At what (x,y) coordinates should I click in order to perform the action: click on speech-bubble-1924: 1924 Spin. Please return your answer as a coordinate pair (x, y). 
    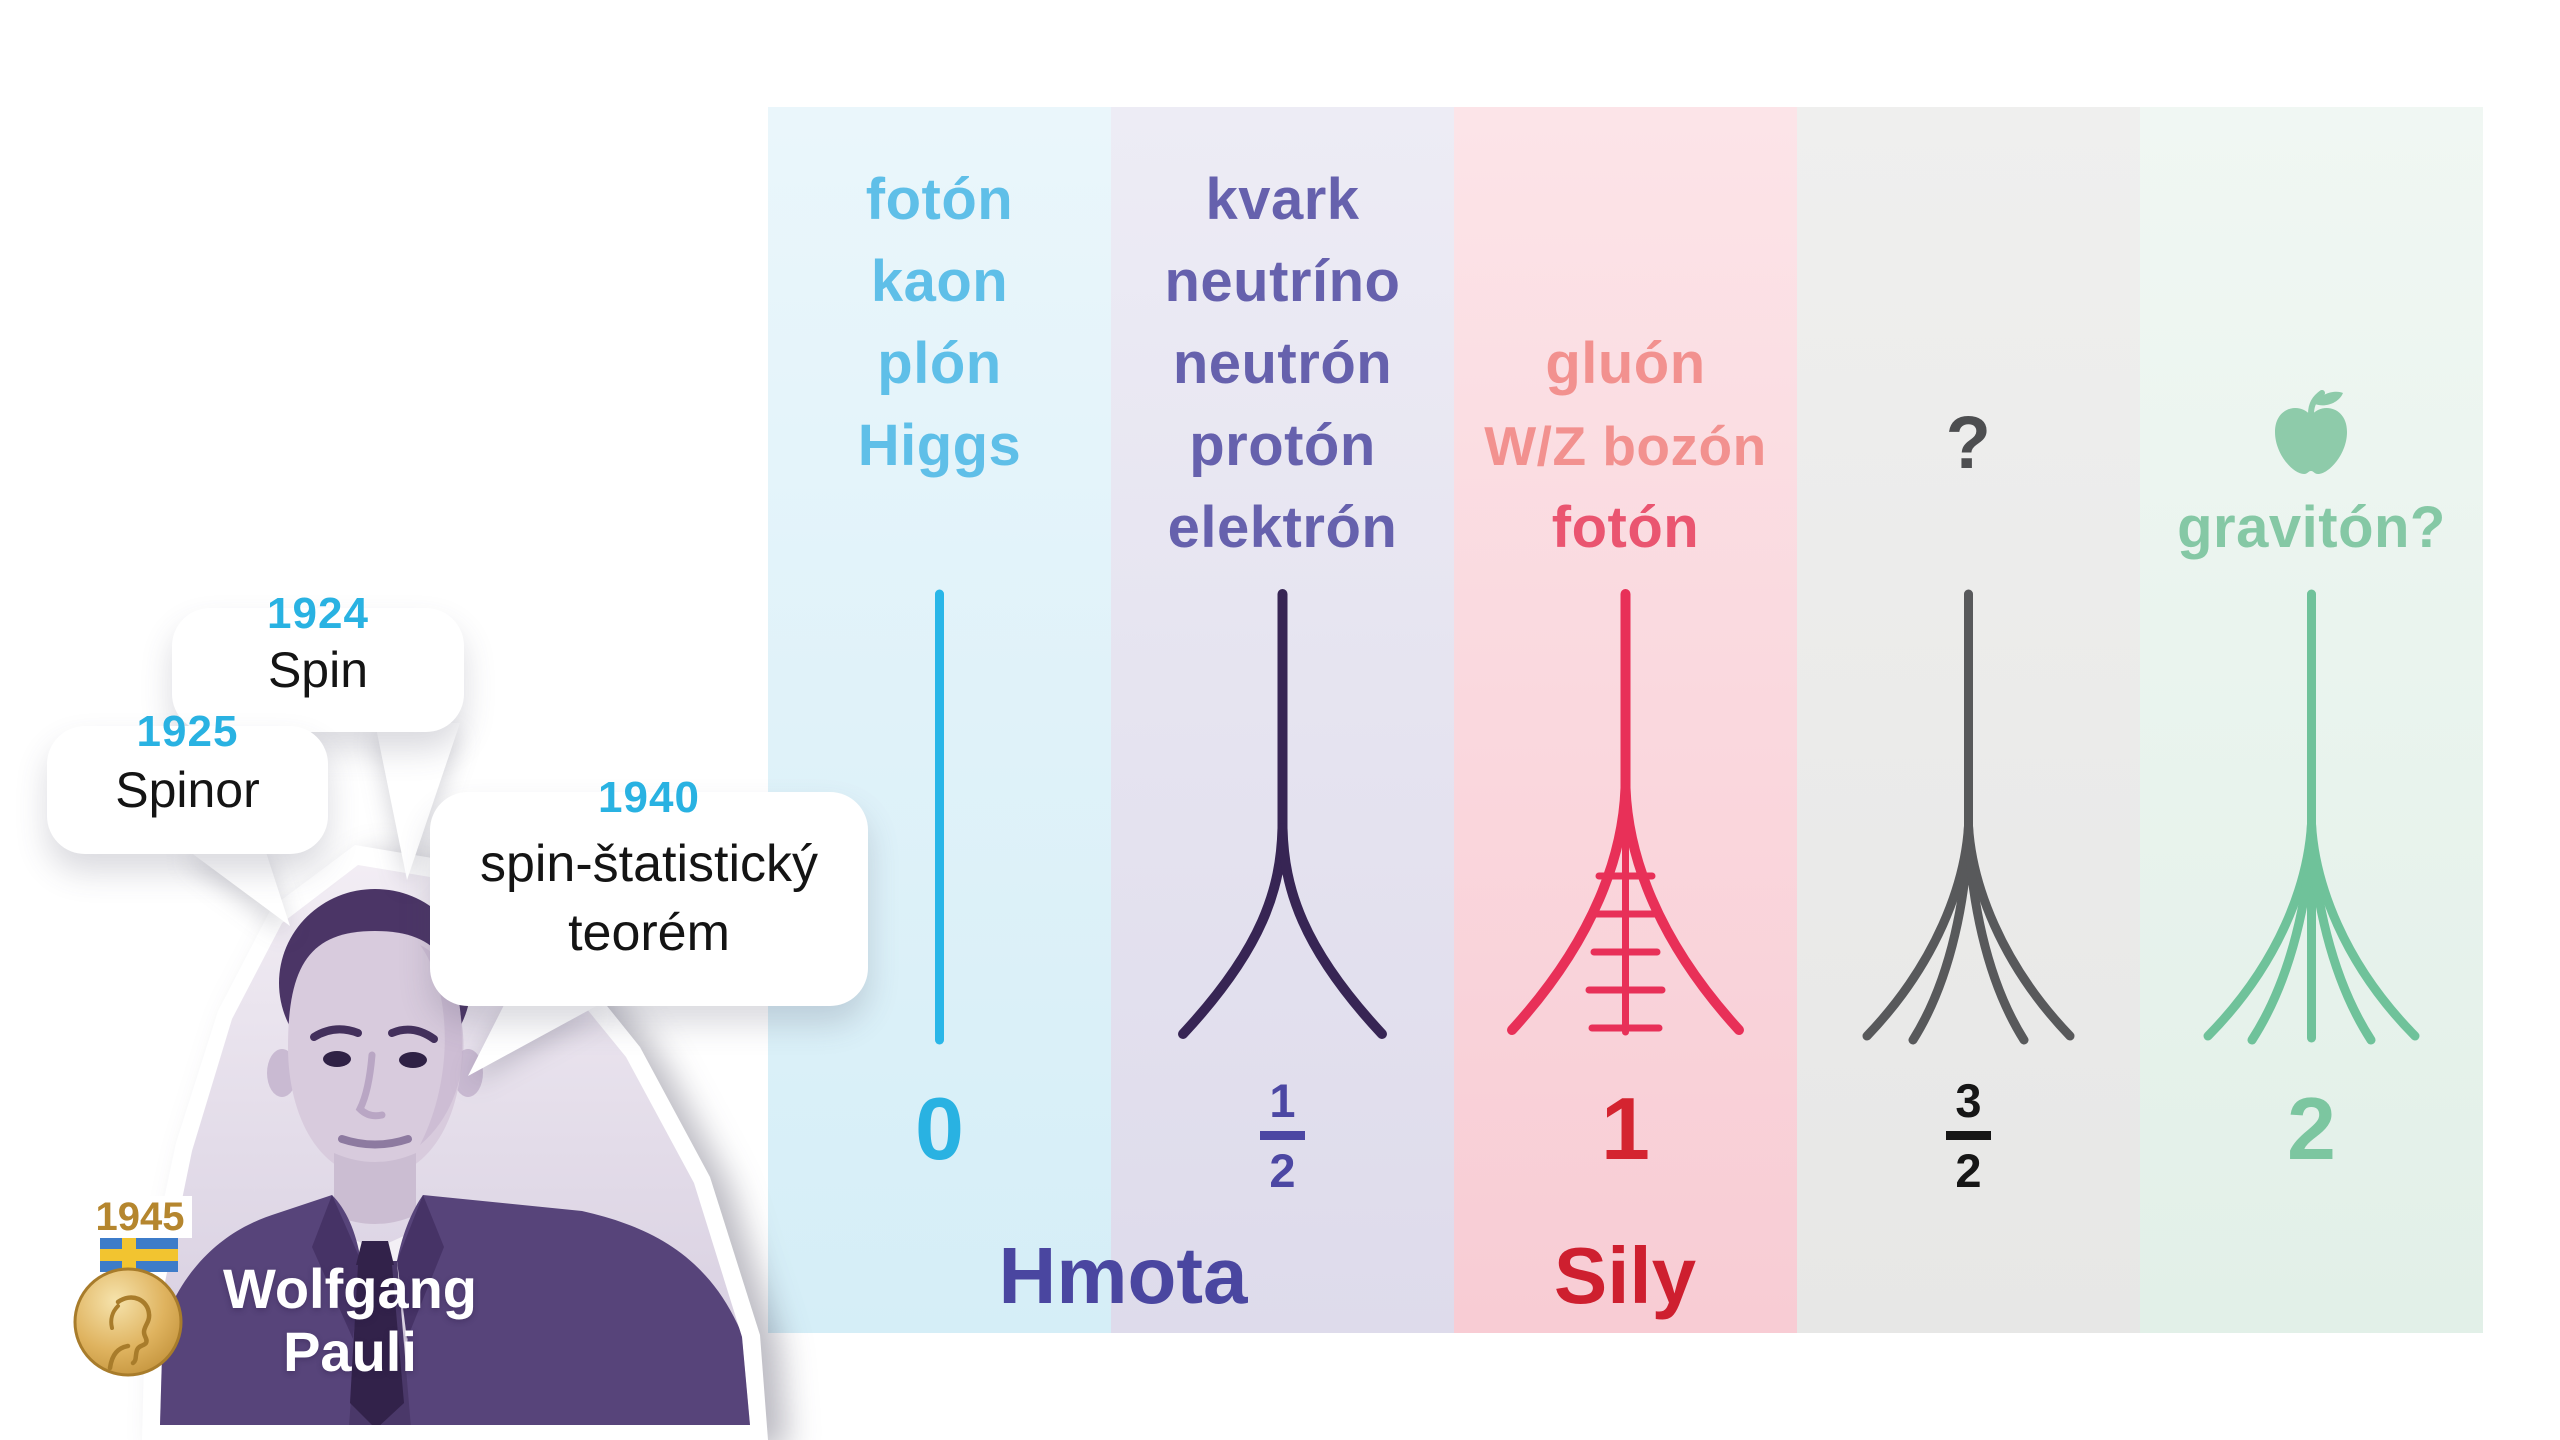
    Looking at the image, I should click on (318, 662).